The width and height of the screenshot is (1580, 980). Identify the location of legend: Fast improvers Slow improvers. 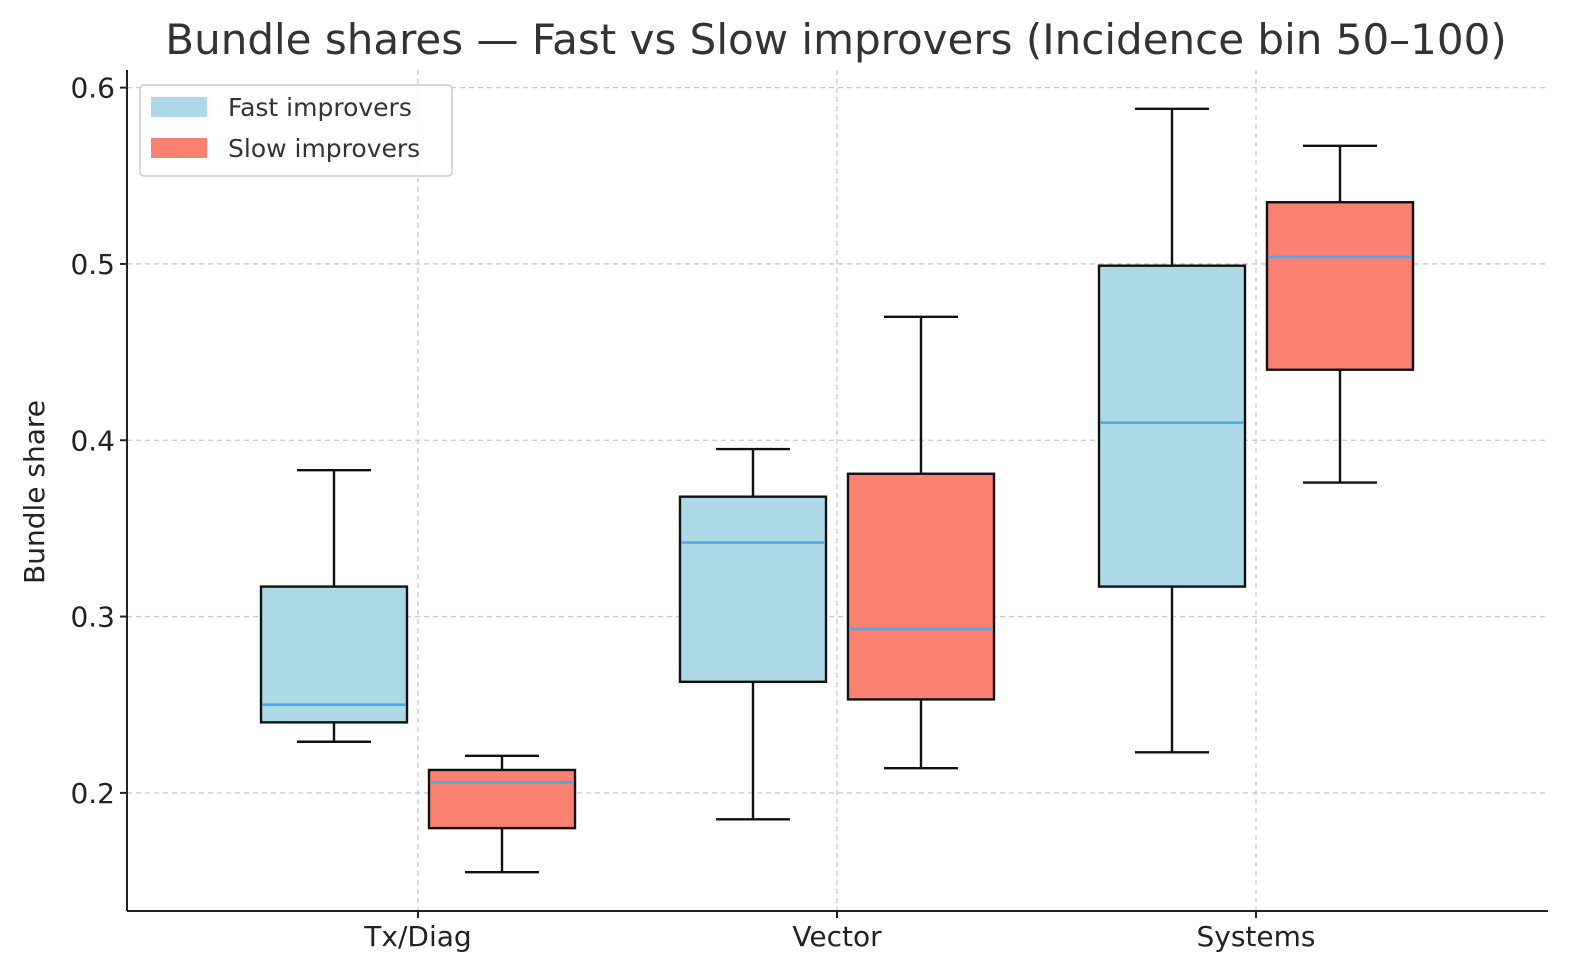
(296, 130).